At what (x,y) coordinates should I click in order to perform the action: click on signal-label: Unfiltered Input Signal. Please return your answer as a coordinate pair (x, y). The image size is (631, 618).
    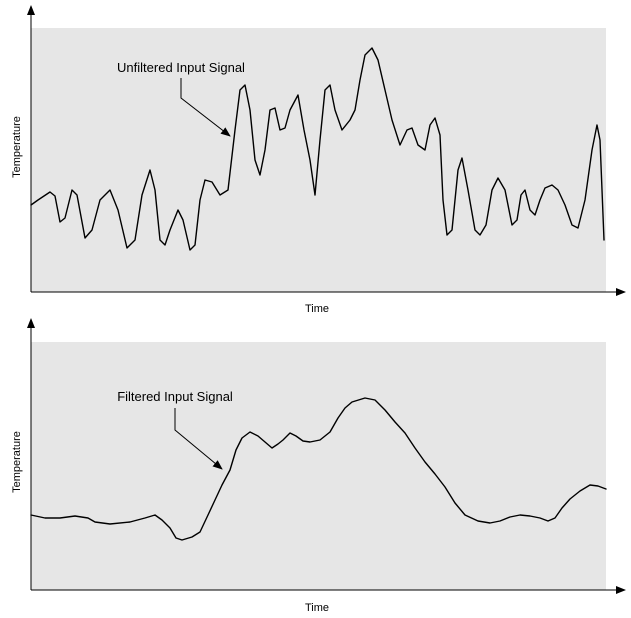
    Looking at the image, I should click on (181, 67).